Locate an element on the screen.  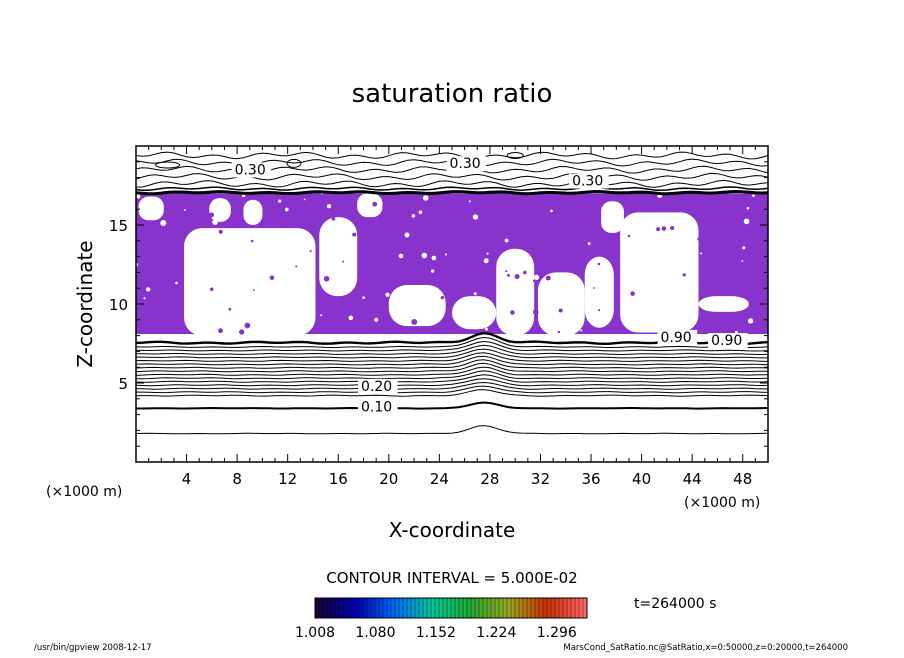
y-tick-label: 10 is located at coordinates (118, 305).